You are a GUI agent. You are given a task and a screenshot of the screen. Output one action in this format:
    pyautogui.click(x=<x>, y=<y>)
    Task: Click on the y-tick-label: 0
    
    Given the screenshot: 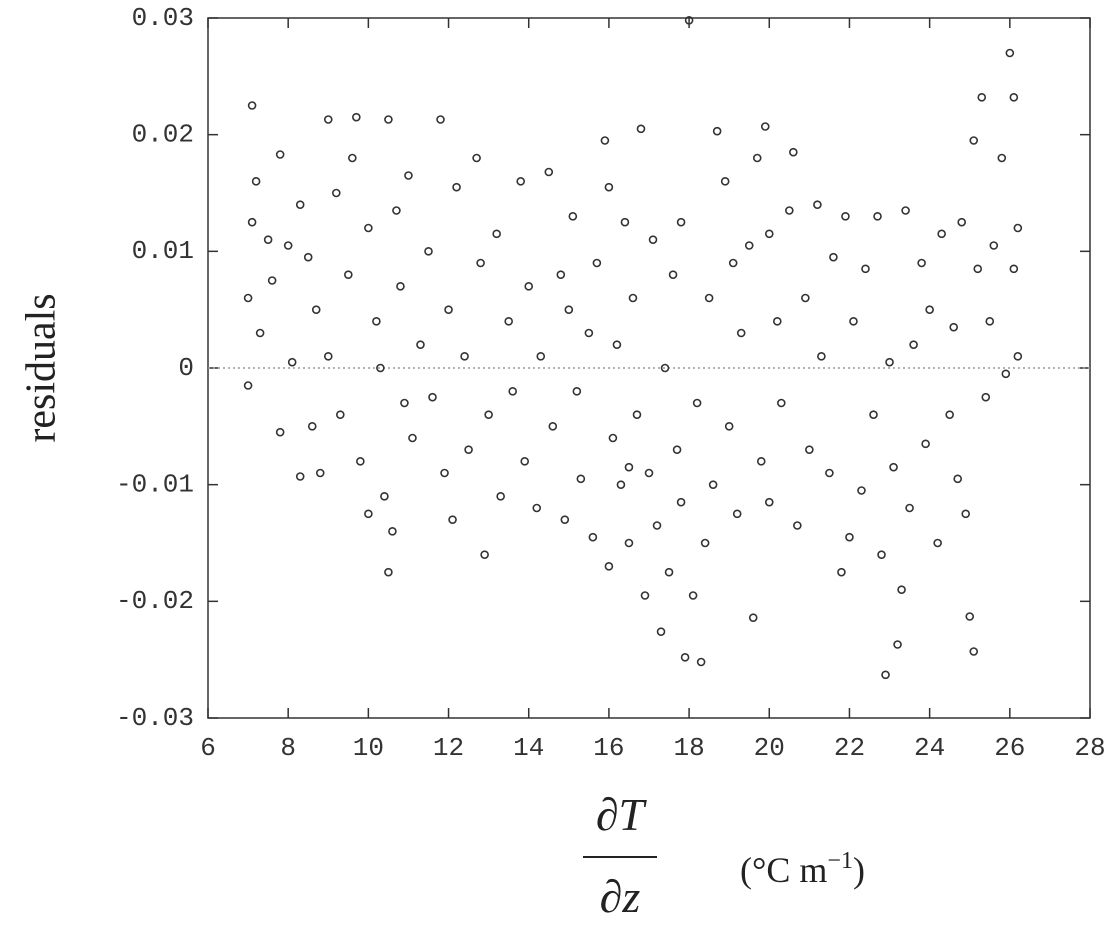 What is the action you would take?
    pyautogui.click(x=186, y=368)
    